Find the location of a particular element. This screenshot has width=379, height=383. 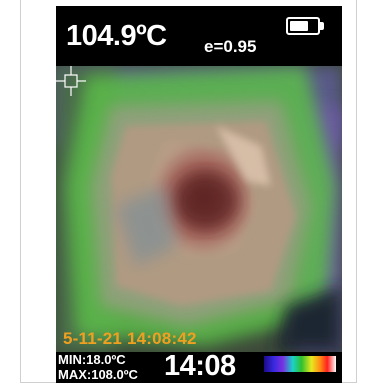

color-palette-scale is located at coordinates (300, 364).